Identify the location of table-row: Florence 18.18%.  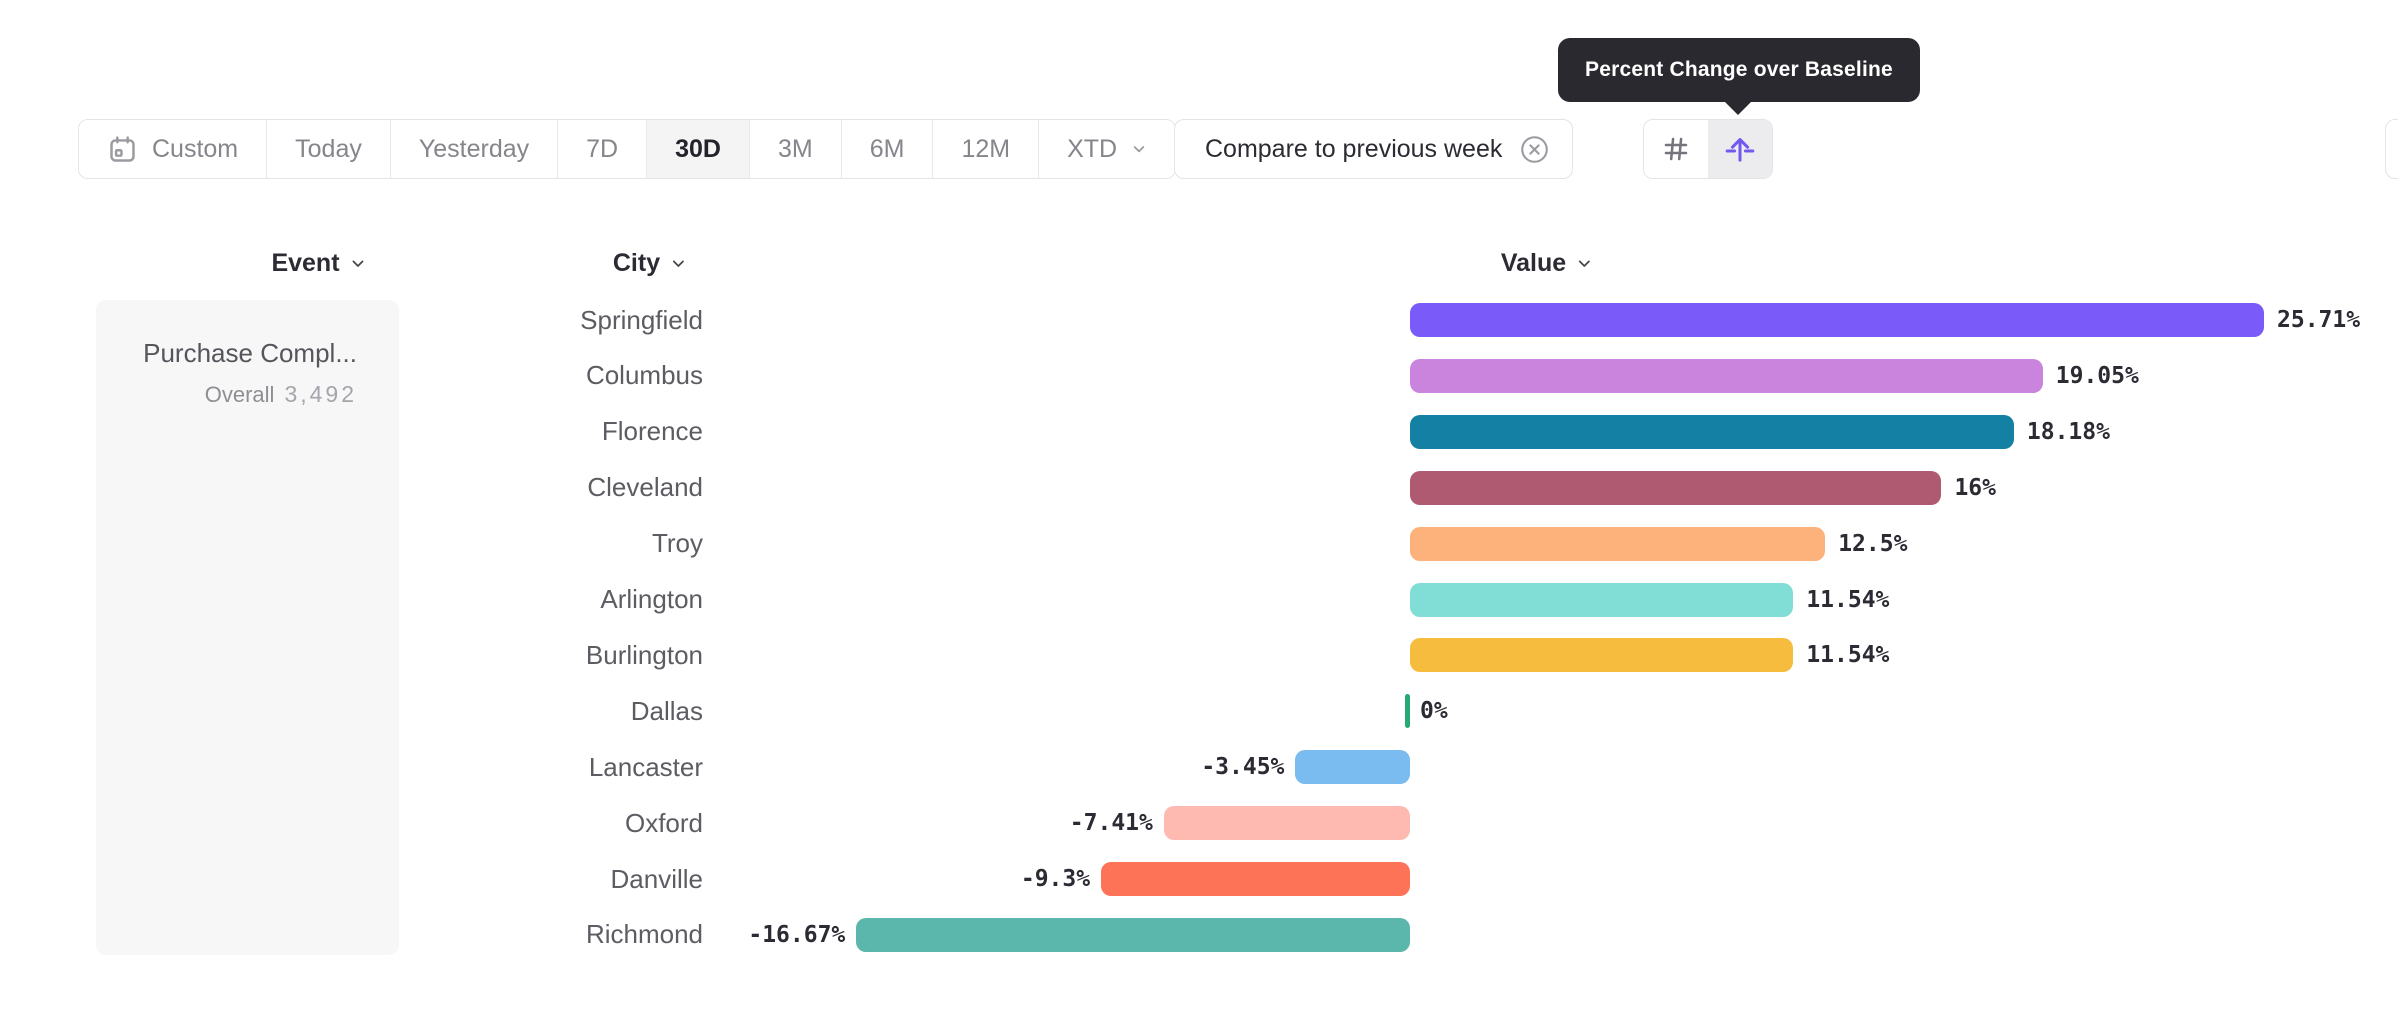
(1199, 432).